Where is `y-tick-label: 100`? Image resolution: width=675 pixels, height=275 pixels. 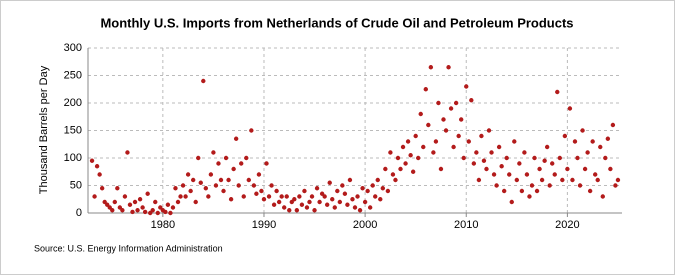
y-tick-label: 100 is located at coordinates (73, 158).